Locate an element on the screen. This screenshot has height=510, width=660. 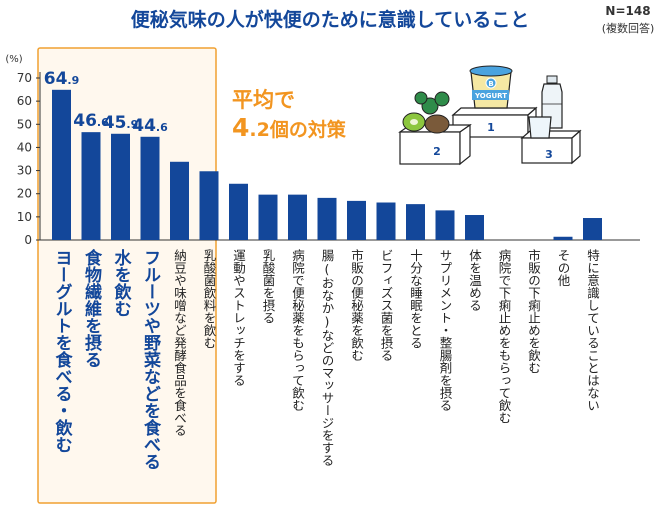
yogurt-text: YOGURT is located at coordinates (490, 96).